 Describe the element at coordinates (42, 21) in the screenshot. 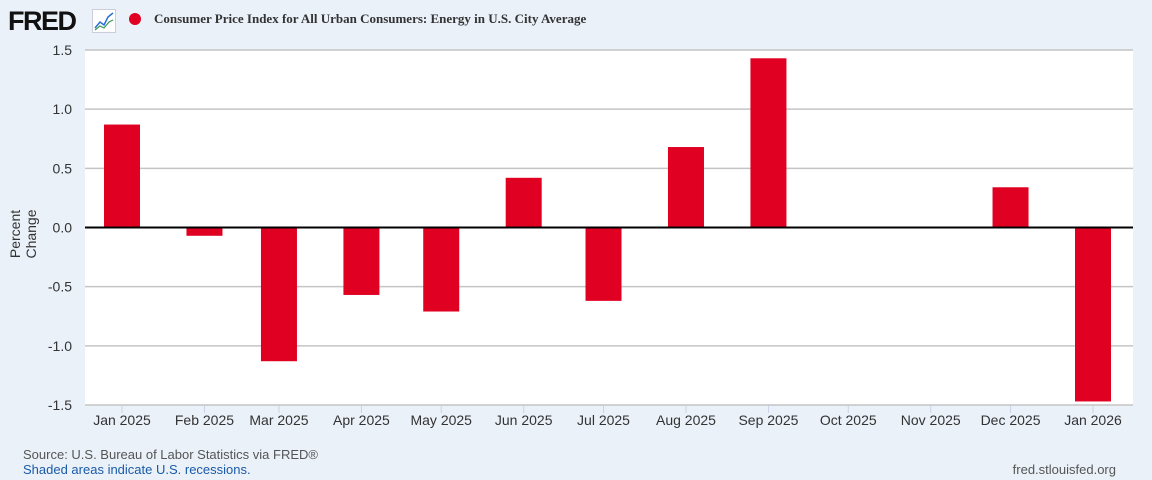

I see `fred-logo: FRED` at that location.